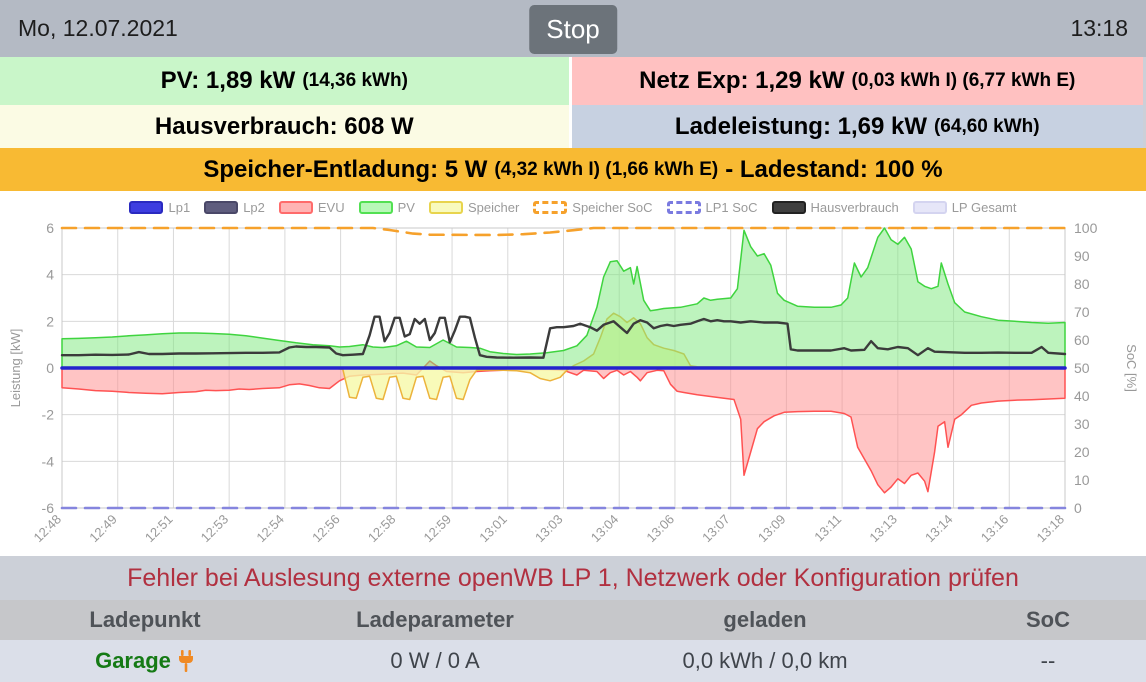  What do you see at coordinates (48, 461) in the screenshot?
I see `svg-text: -4` at bounding box center [48, 461].